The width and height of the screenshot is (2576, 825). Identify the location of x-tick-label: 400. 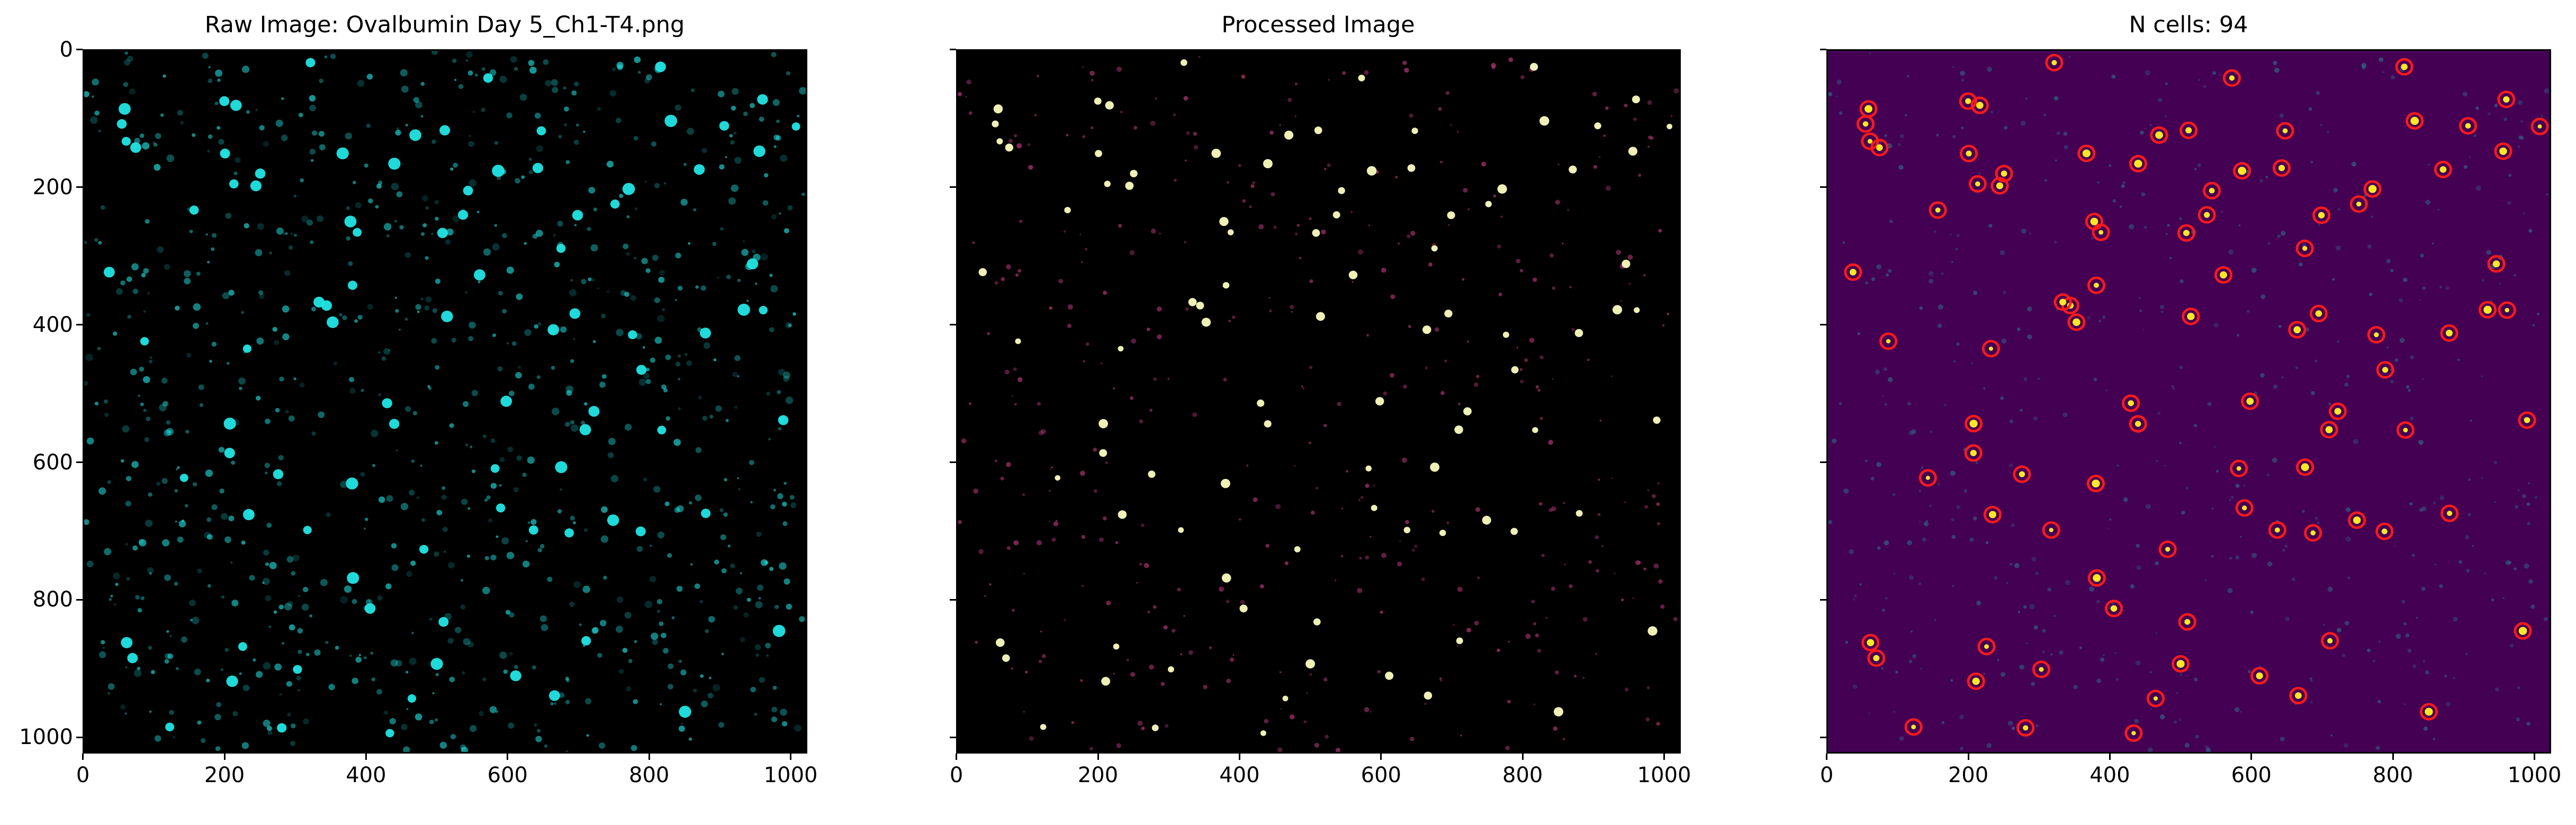
(2109, 775).